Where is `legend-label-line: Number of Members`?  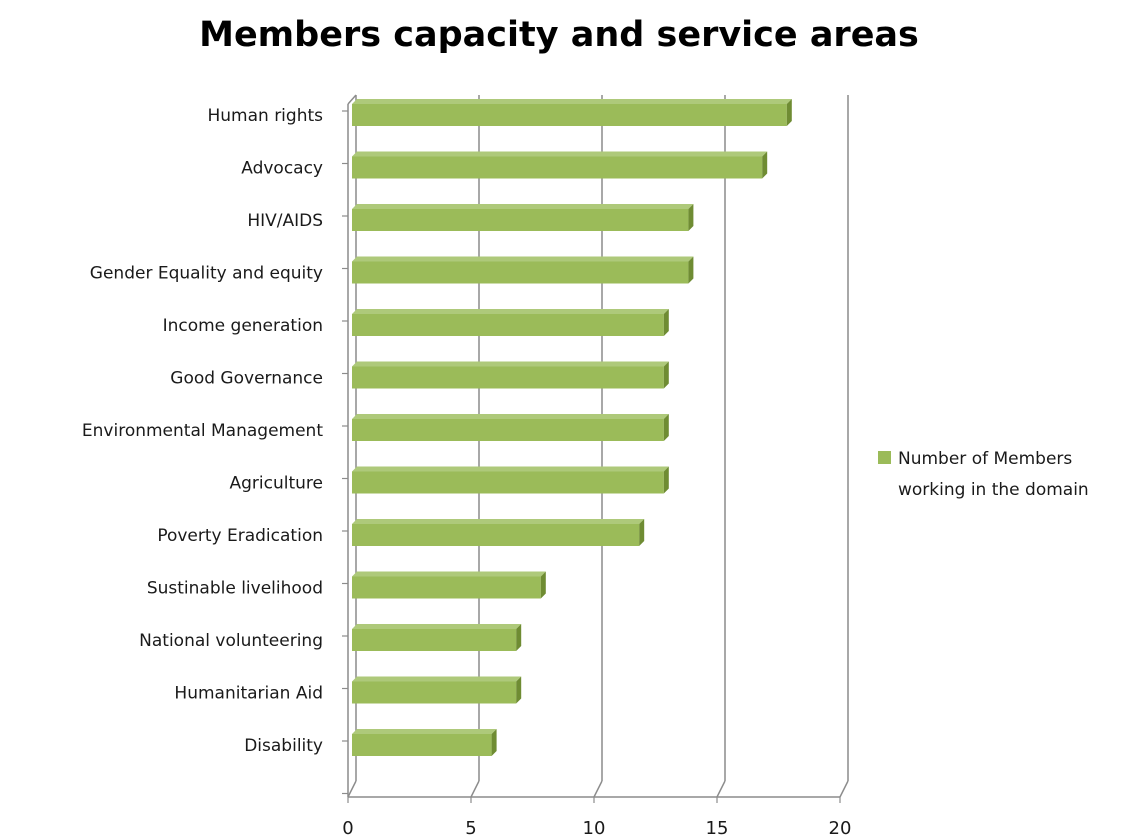
legend-label-line: Number of Members is located at coordinates (985, 459).